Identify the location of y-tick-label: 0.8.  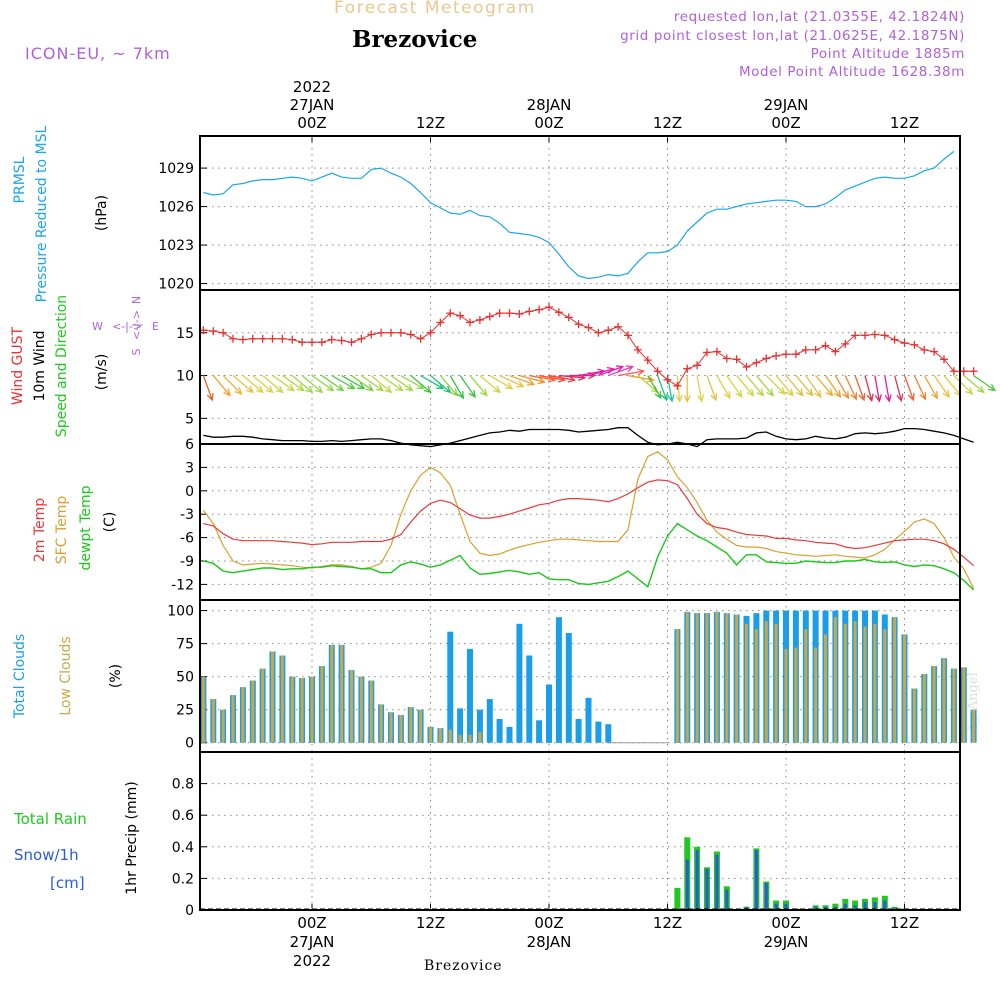
(183, 785).